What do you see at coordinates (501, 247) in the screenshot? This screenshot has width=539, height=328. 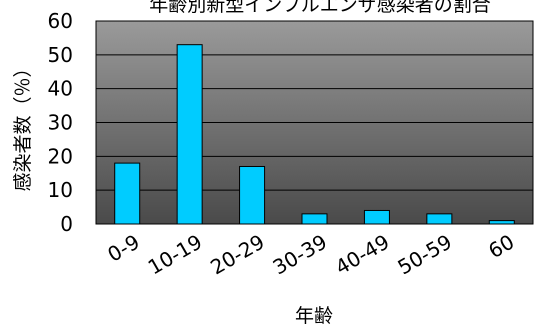 I see `x-tick-label: 60` at bounding box center [501, 247].